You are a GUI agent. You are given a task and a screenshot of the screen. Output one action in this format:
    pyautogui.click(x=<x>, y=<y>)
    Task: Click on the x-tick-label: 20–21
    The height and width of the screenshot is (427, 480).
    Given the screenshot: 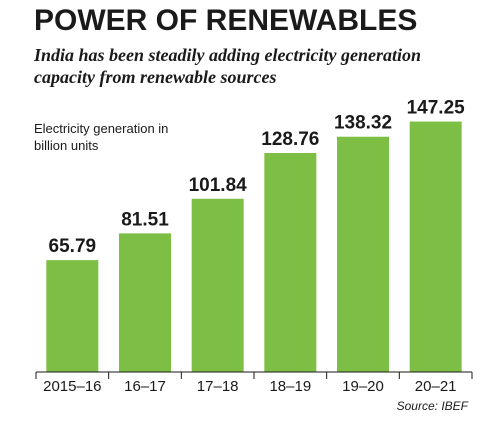 What is the action you would take?
    pyautogui.click(x=436, y=386)
    